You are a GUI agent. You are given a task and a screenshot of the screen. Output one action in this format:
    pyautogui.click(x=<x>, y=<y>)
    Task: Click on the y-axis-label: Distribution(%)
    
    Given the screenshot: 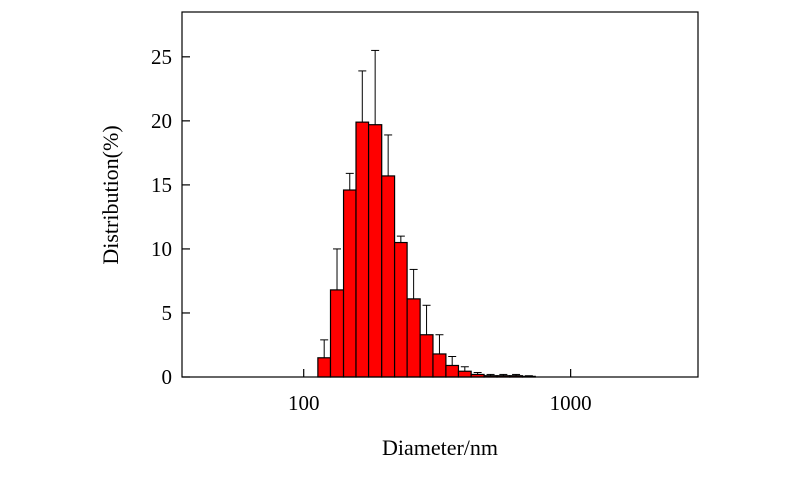 What is the action you would take?
    pyautogui.click(x=110, y=194)
    